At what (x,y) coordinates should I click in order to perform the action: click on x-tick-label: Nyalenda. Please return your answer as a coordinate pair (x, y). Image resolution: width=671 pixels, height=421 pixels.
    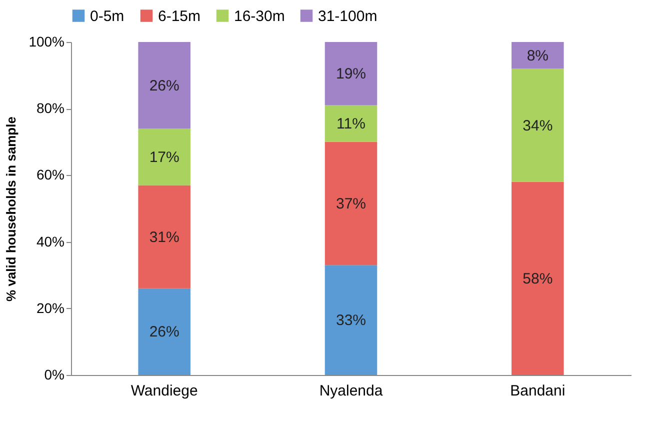
    Looking at the image, I should click on (351, 391).